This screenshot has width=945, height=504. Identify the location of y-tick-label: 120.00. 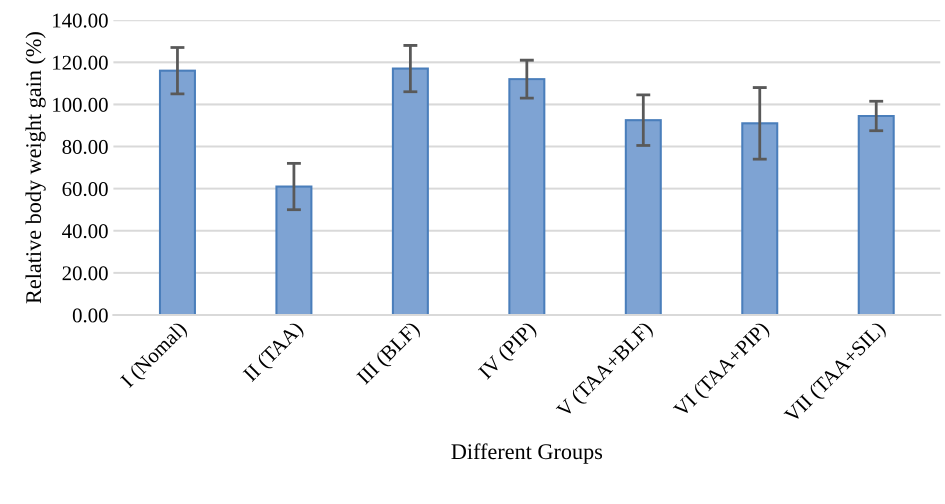
(80, 63).